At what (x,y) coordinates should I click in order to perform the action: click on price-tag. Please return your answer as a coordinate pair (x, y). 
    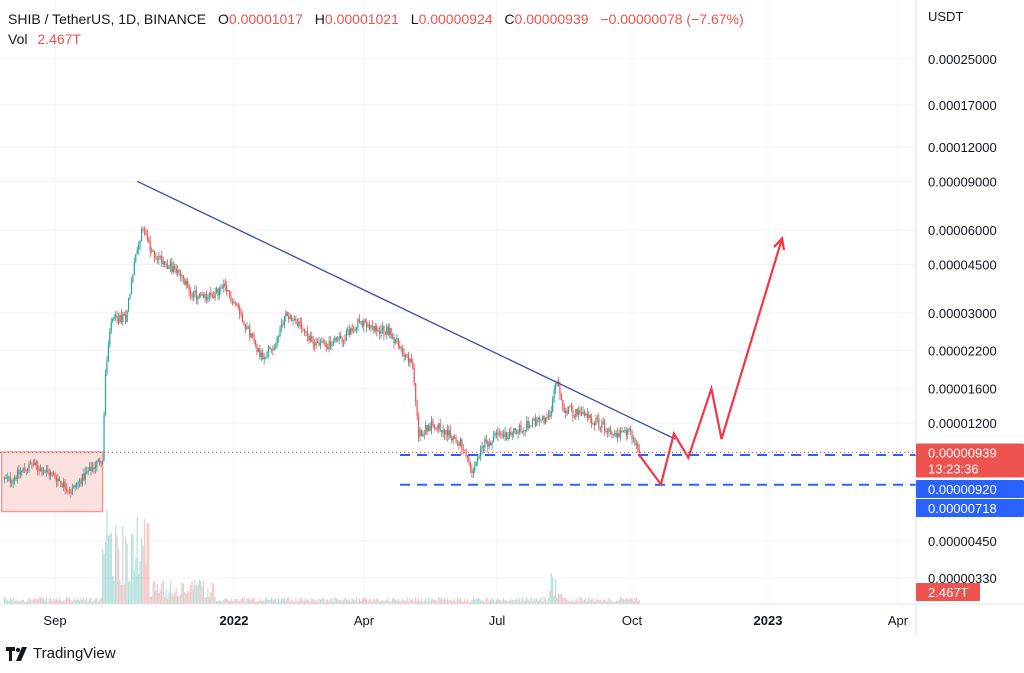
    Looking at the image, I should click on (970, 489).